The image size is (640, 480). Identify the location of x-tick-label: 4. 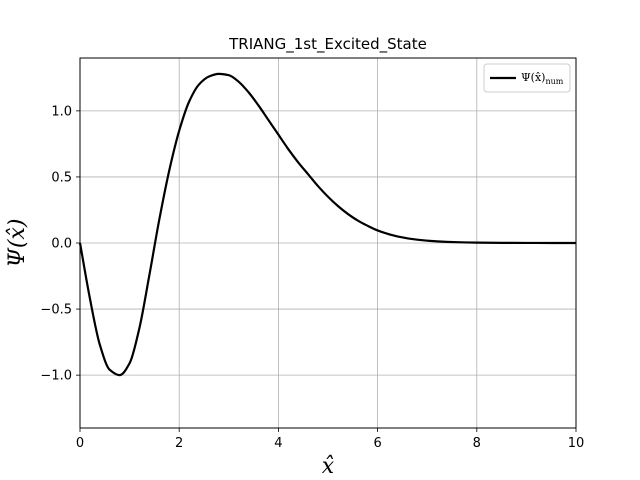
(278, 443).